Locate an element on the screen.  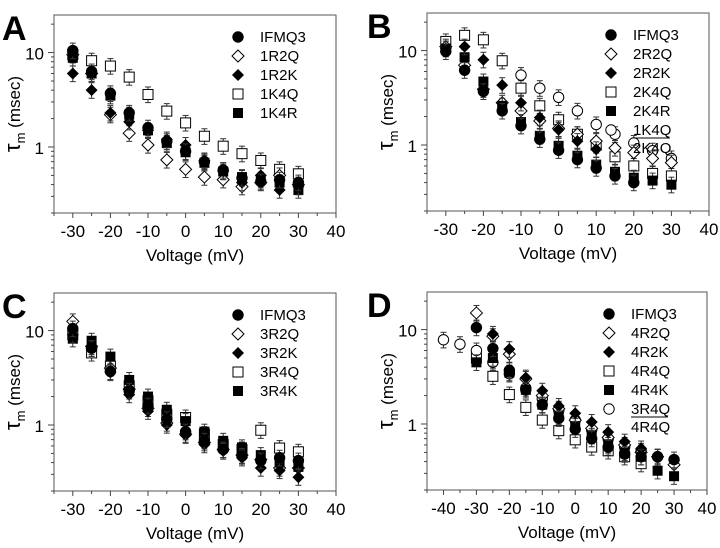
x-axis-title: Voltage (mV) is located at coordinates (195, 533).